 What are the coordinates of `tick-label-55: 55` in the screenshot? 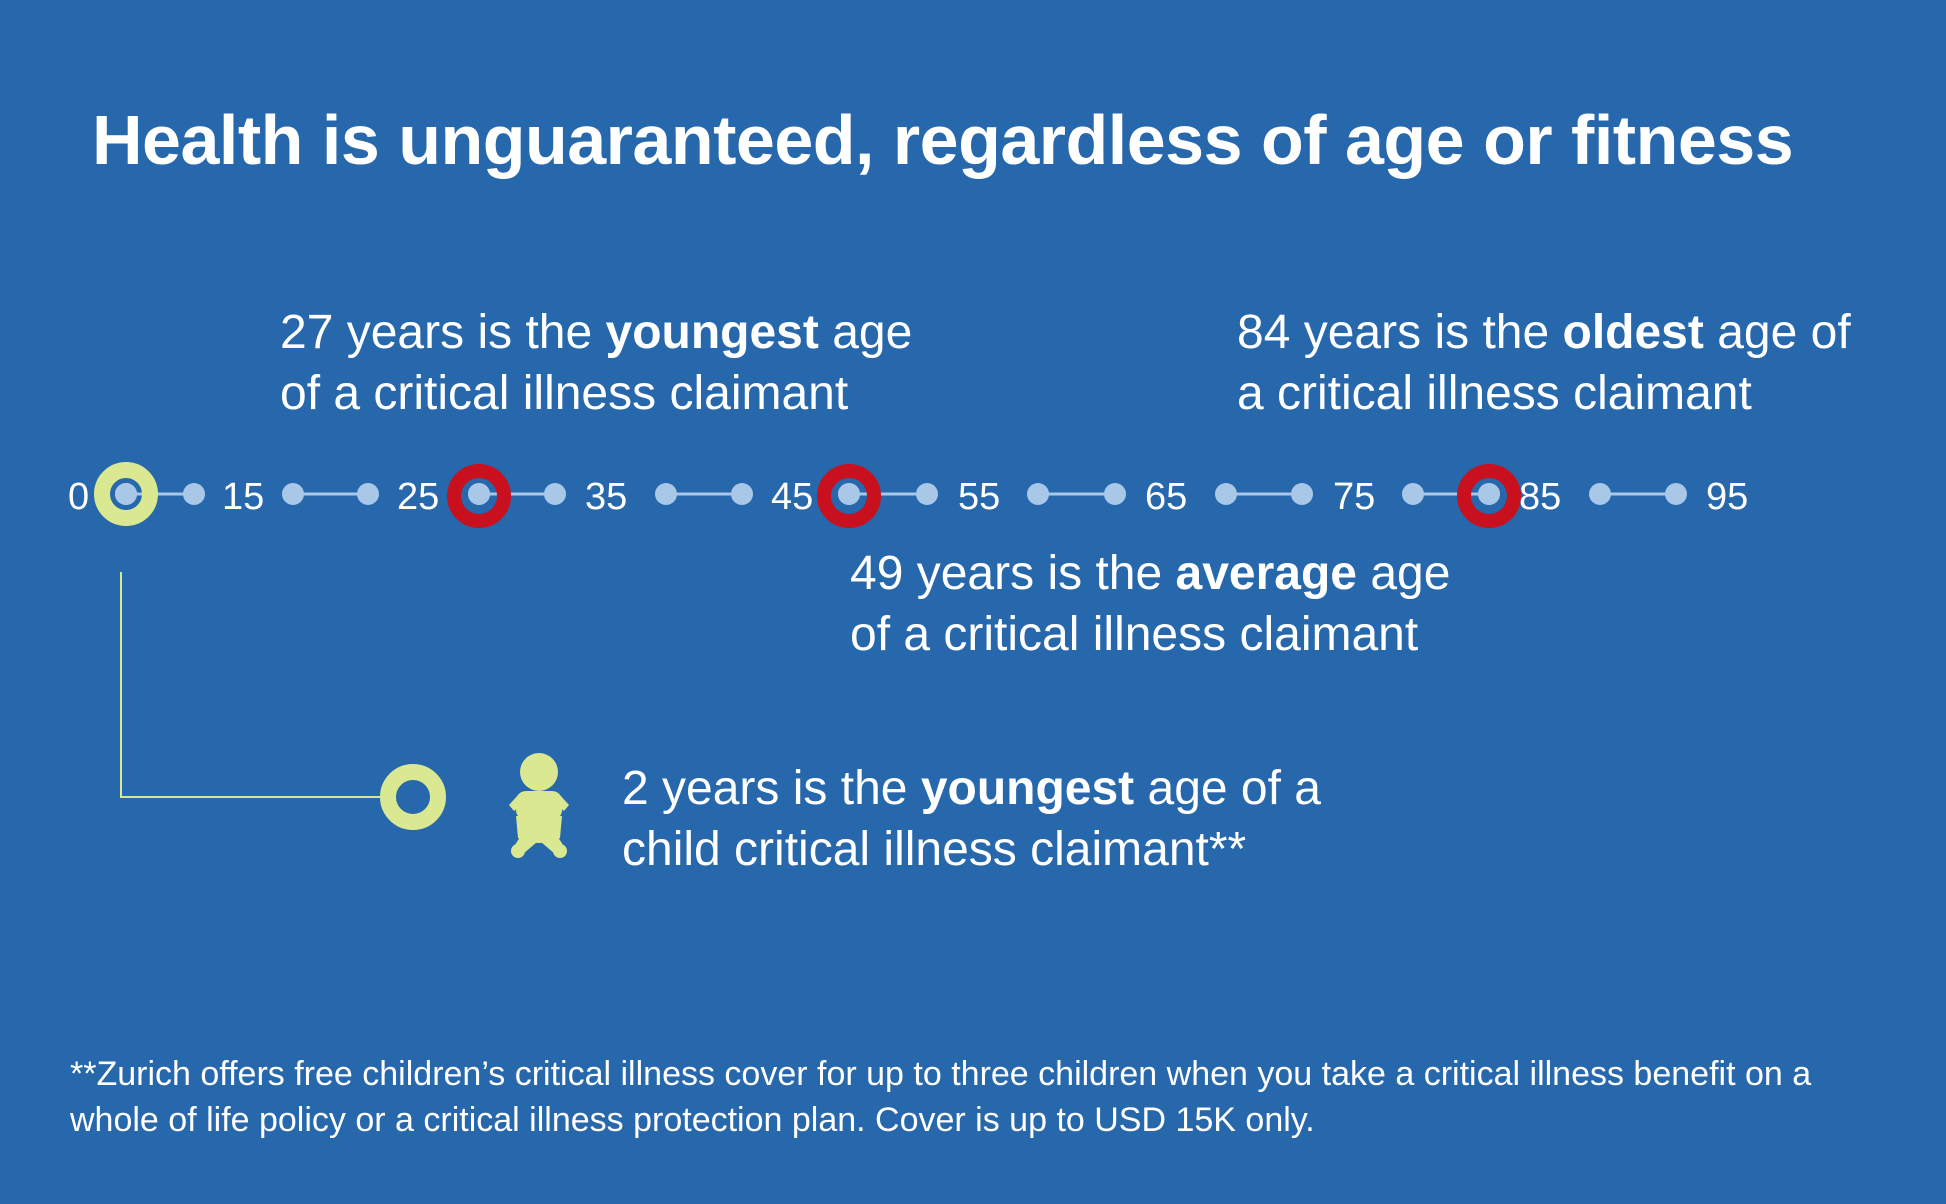 It's located at (979, 497).